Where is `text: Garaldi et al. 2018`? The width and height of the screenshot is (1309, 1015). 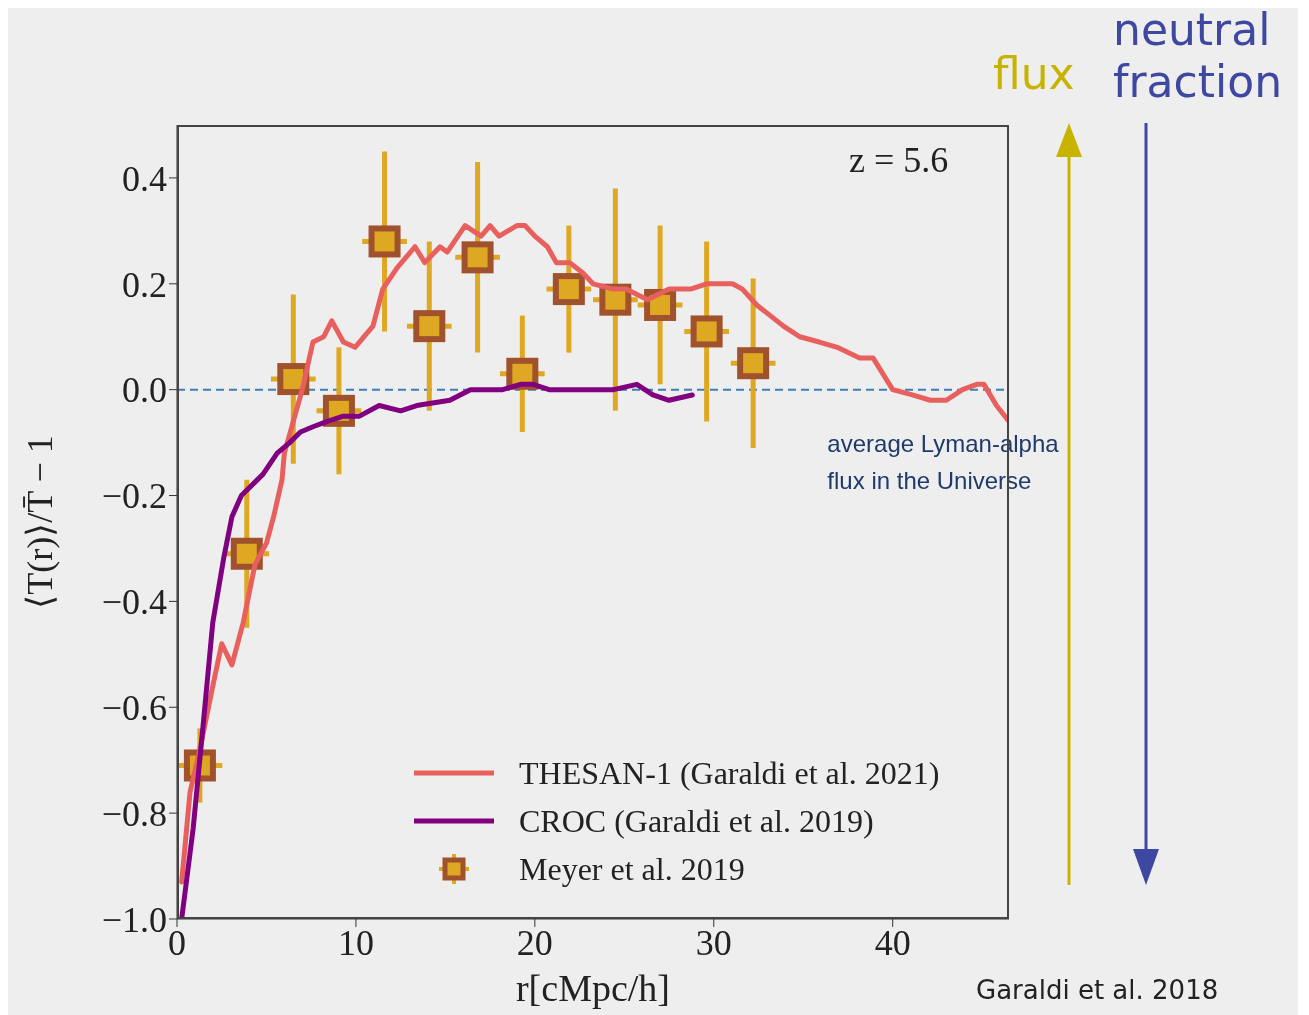
text: Garaldi et al. 2018 is located at coordinates (1097, 990).